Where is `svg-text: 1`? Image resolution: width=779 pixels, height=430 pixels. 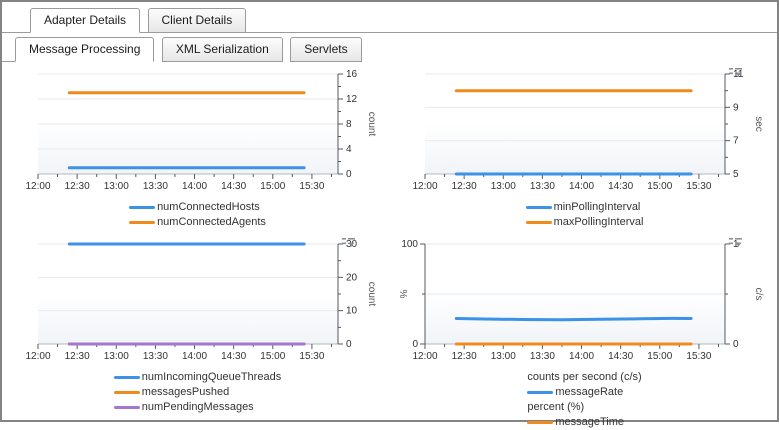
svg-text: 1 is located at coordinates (736, 244).